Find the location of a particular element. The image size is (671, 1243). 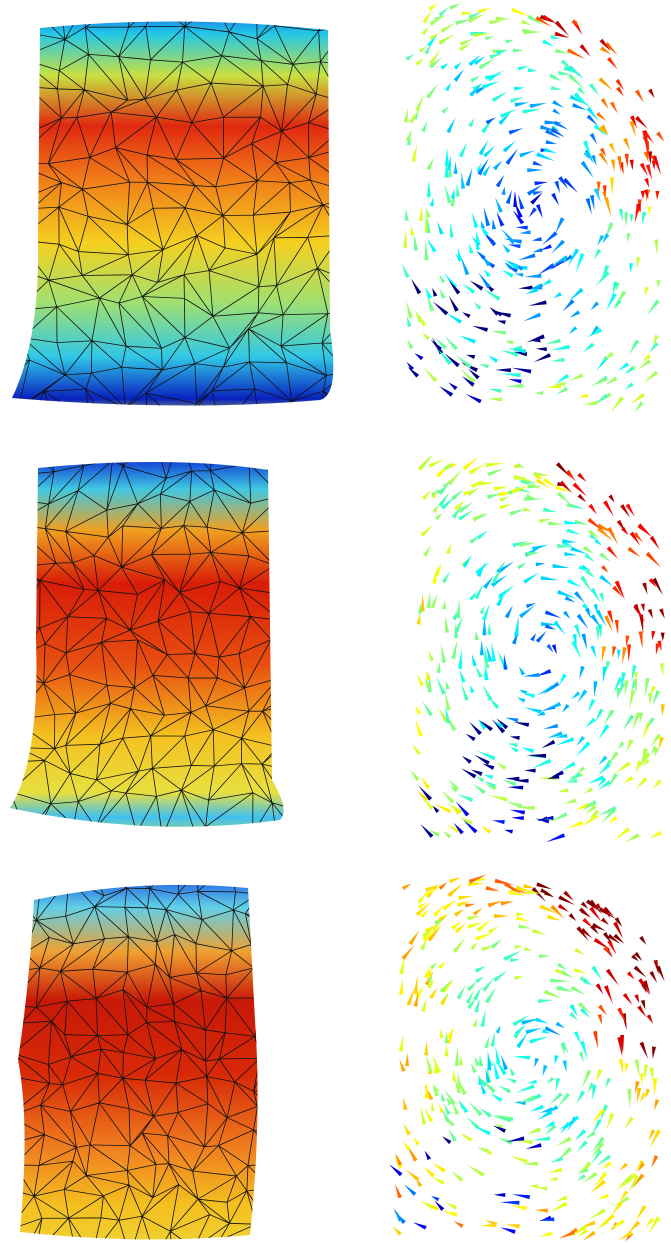

mesh-panel is located at coordinates (138, 1062).